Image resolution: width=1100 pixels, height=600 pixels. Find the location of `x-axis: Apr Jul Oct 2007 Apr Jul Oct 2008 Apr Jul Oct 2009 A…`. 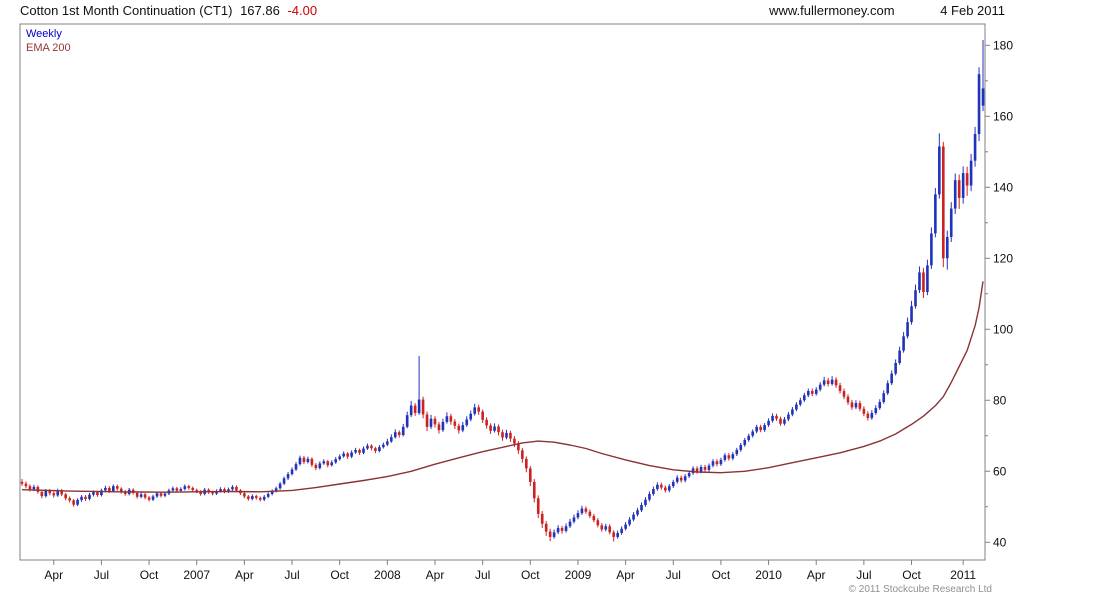

x-axis: Apr Jul Oct 2007 Apr Jul Oct 2008 Apr Jul Oct 2009 A… is located at coordinates (510, 571).